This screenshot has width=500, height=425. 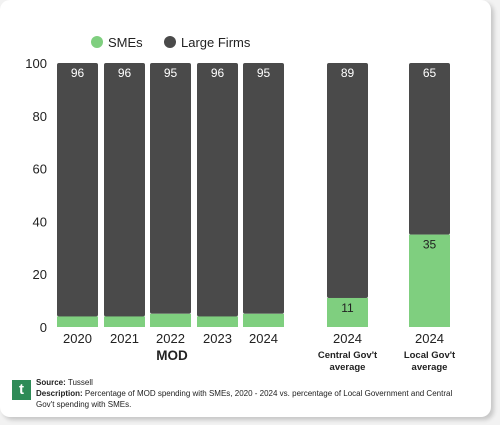 I want to click on tussell-logo: t, so click(x=21, y=390).